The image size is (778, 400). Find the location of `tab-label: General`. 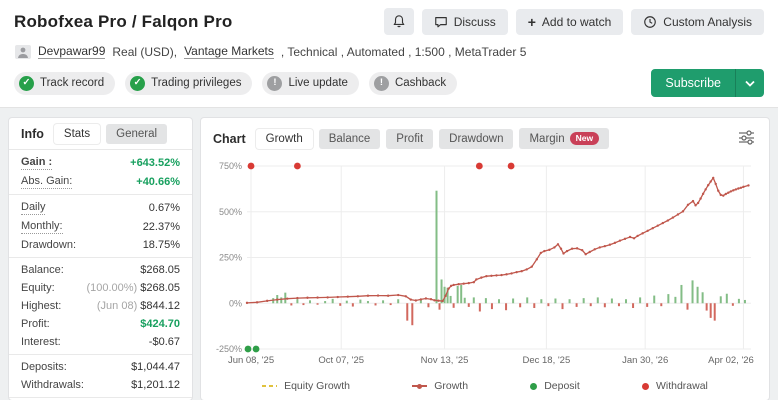

tab-label: General is located at coordinates (137, 134).